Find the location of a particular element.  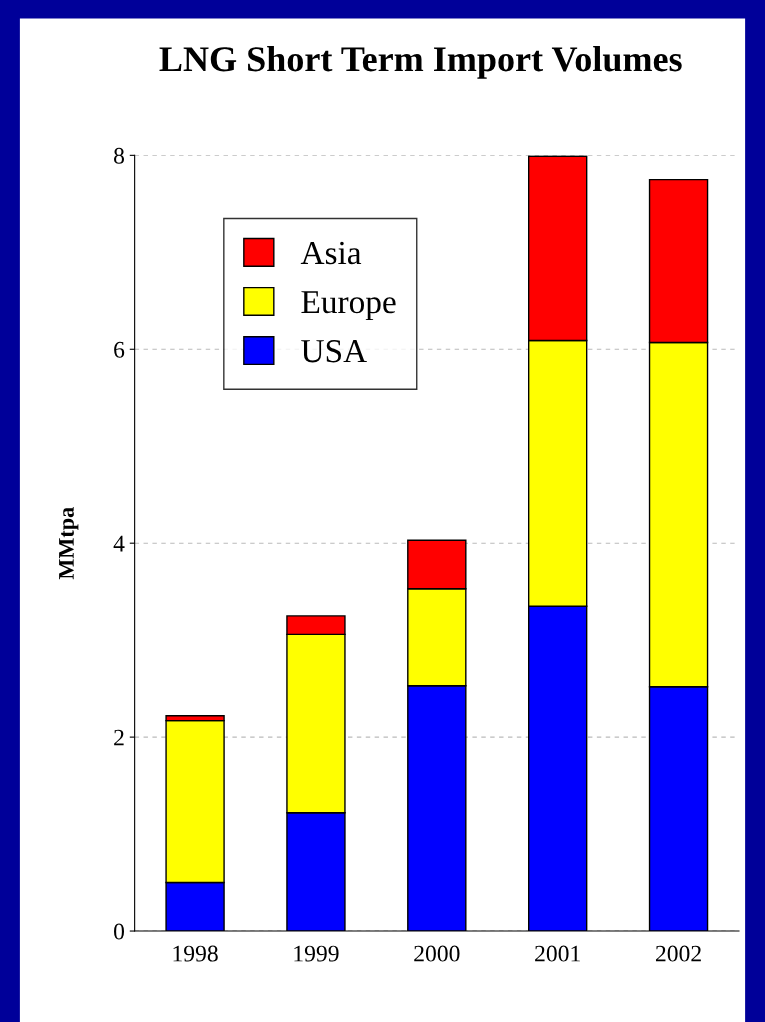

x-tick-label: 1998 is located at coordinates (195, 953).